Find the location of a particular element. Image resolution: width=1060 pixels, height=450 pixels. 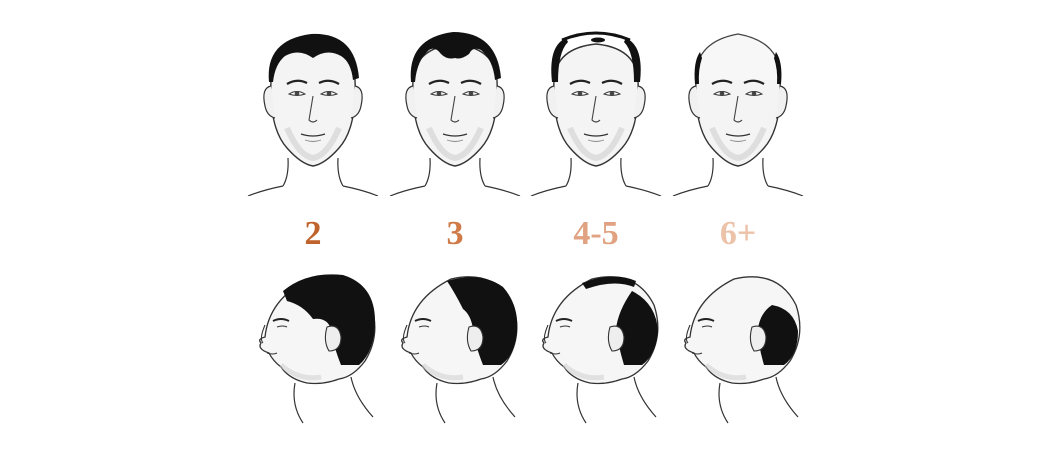

male-head-profile-stage-4-5-icon is located at coordinates (596, 345).